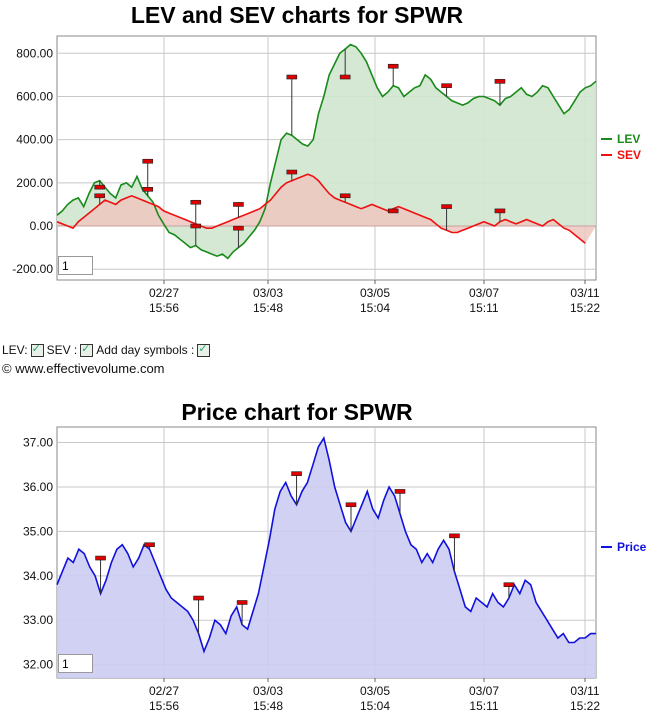 This screenshot has width=656, height=719. I want to click on price-x-tick-date: 02/27, so click(164, 691).